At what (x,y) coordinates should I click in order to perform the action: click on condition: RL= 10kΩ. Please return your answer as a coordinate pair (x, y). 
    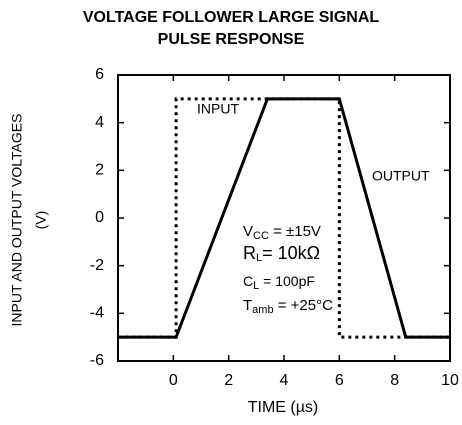
    Looking at the image, I should click on (281, 253).